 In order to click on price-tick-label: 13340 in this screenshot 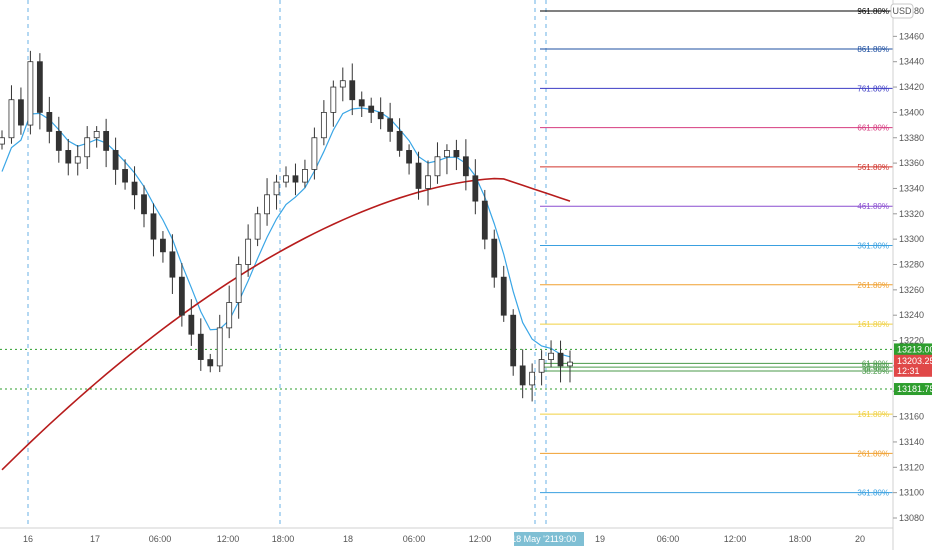, I will do `click(911, 188)`.